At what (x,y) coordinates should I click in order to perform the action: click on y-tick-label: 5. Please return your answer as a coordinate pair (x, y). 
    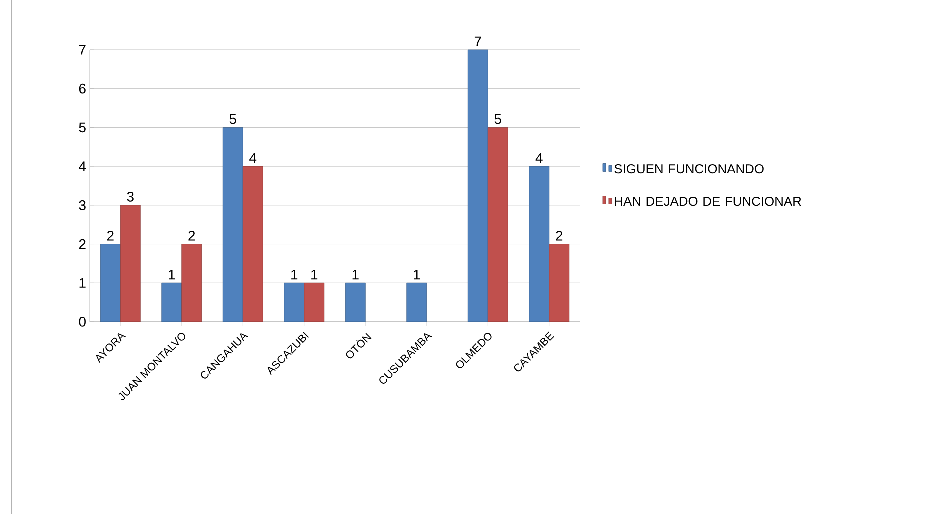
    Looking at the image, I should click on (82, 127).